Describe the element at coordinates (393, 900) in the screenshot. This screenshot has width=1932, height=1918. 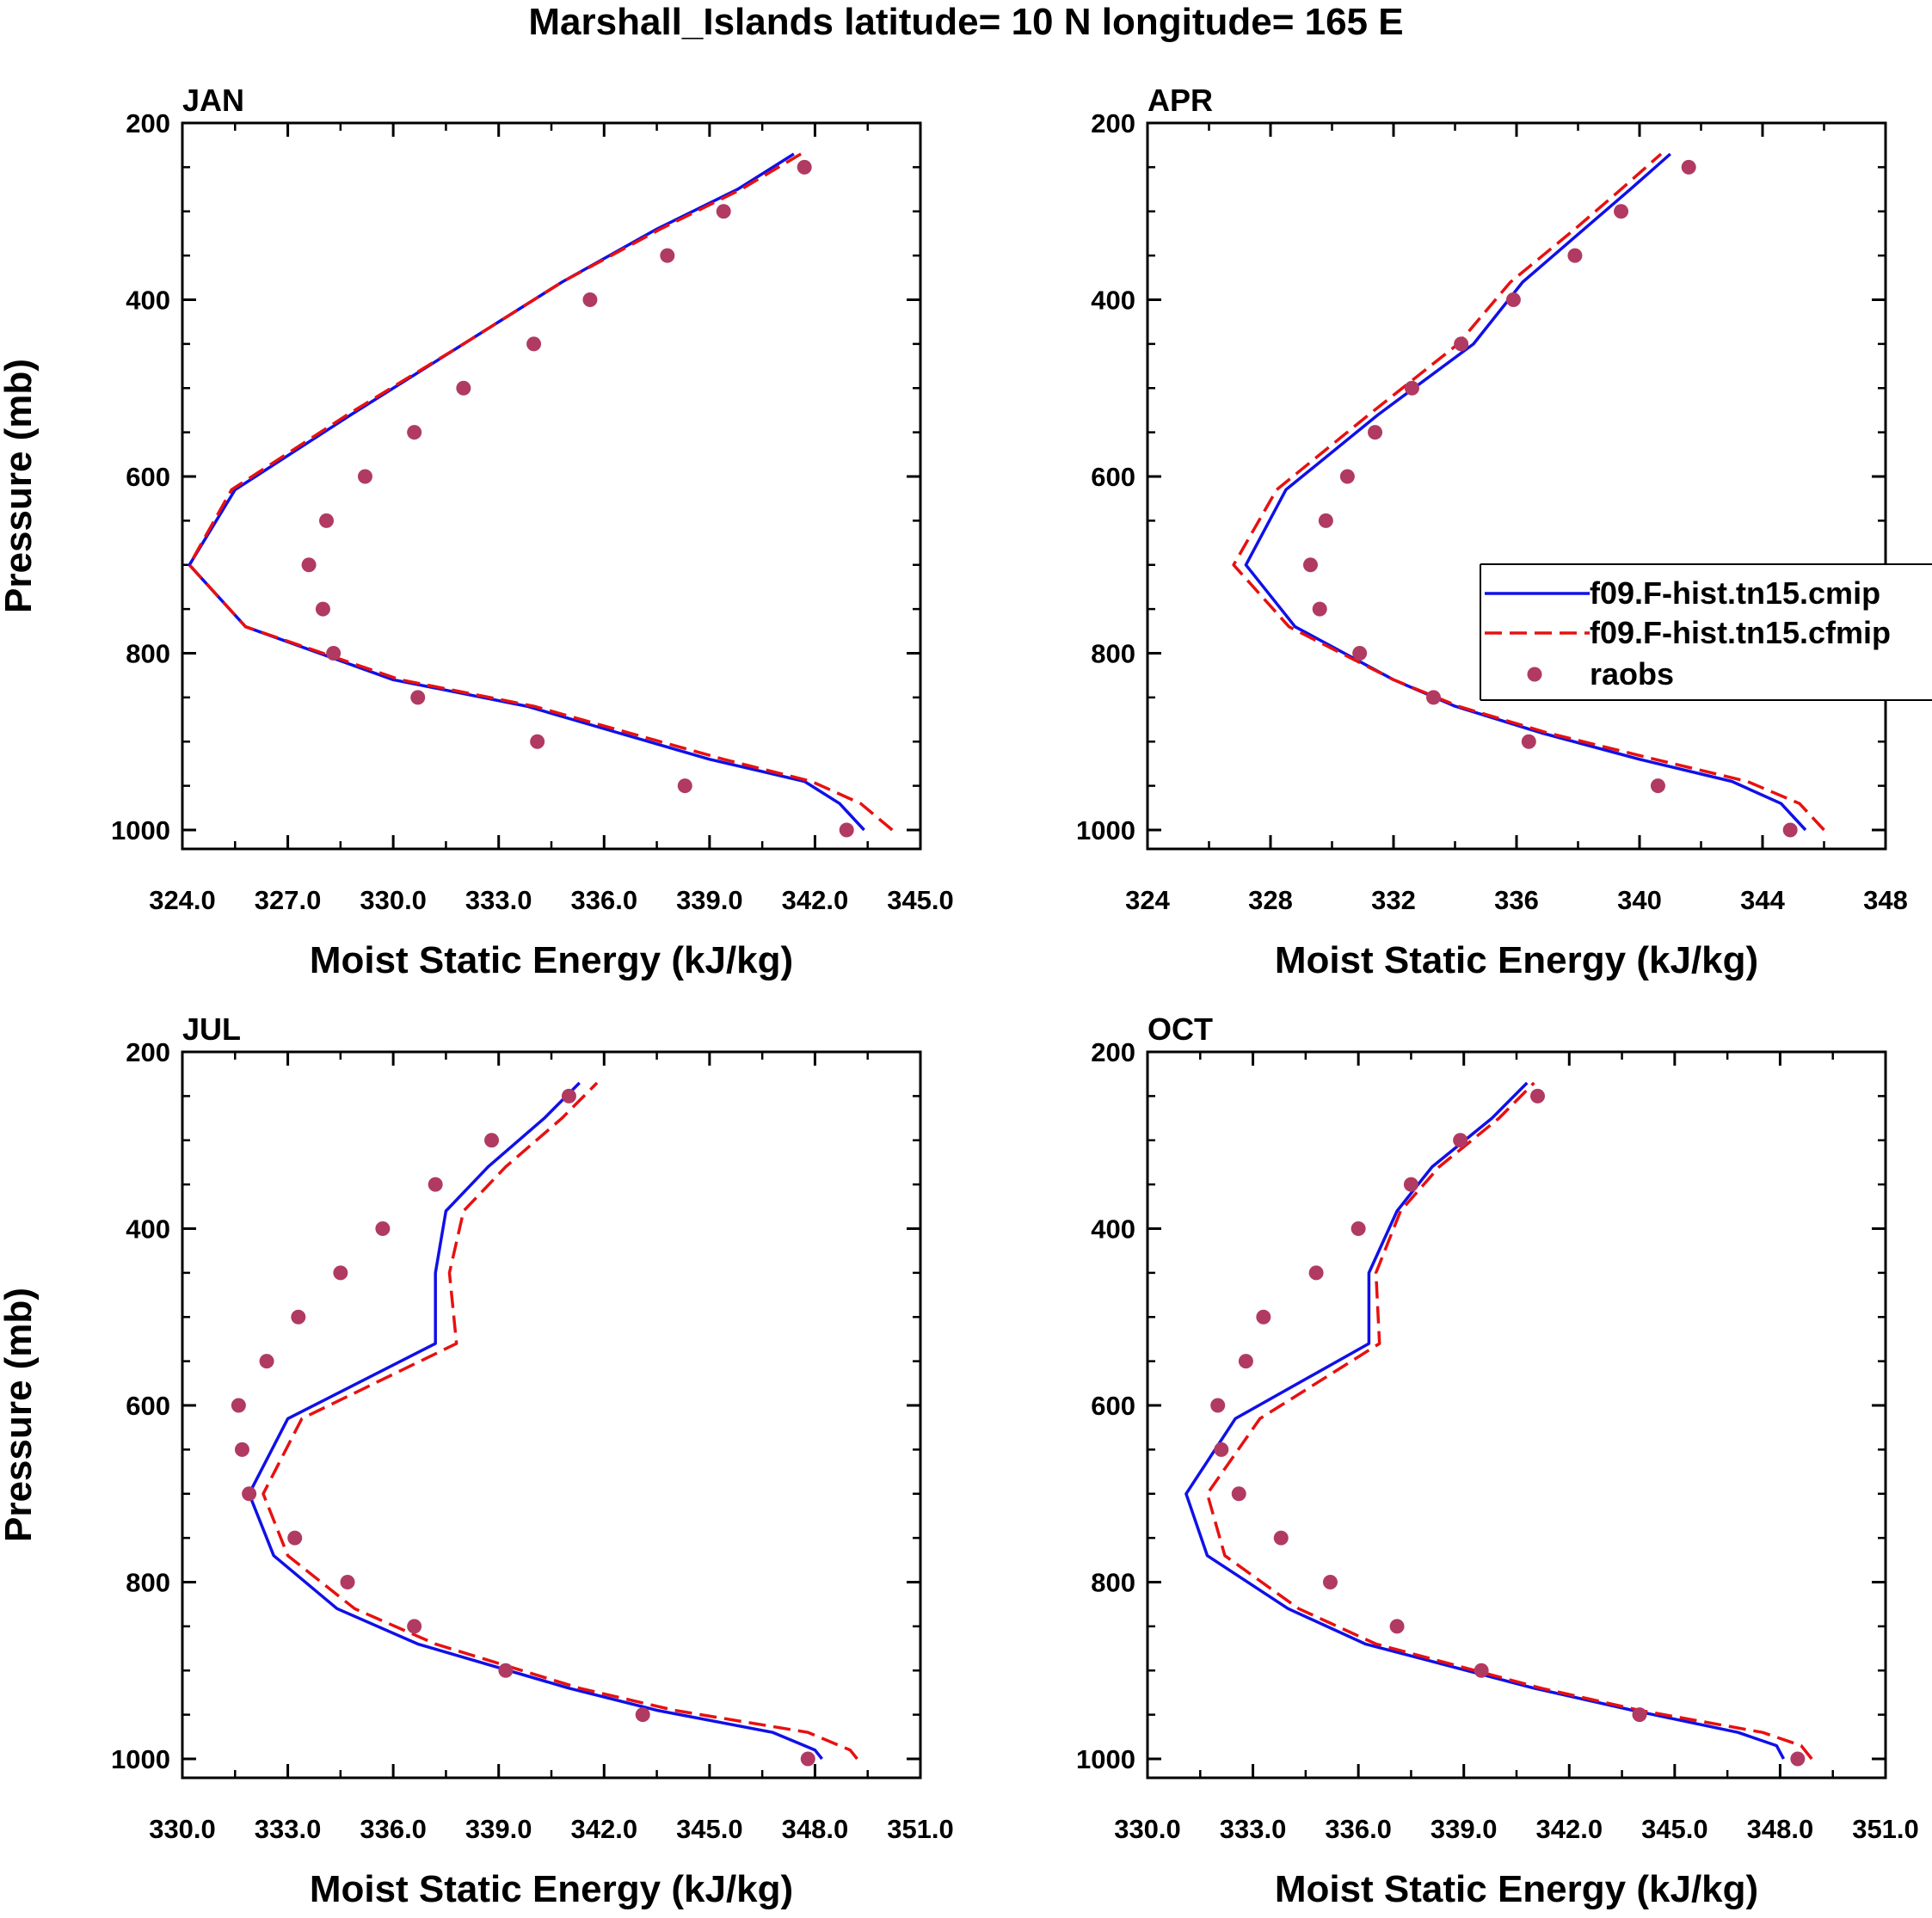
I see `x-tick-label: 330.0` at that location.